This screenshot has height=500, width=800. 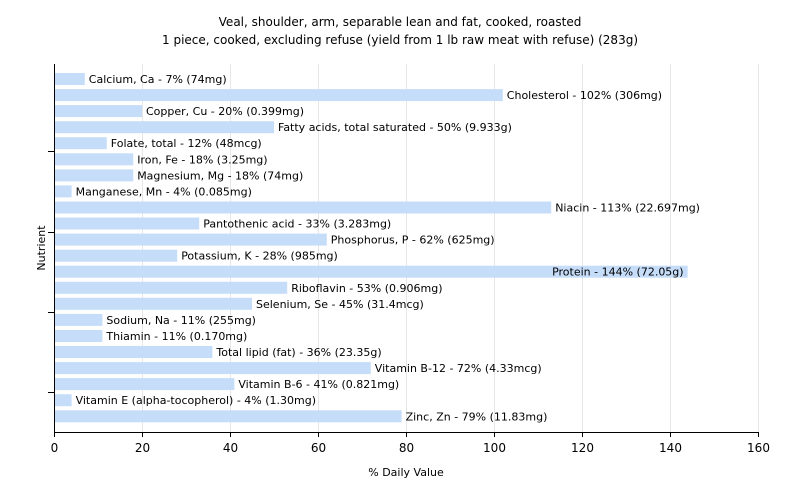 I want to click on bar-label: Magnesium, Mg - 18% (74mg), so click(x=220, y=175).